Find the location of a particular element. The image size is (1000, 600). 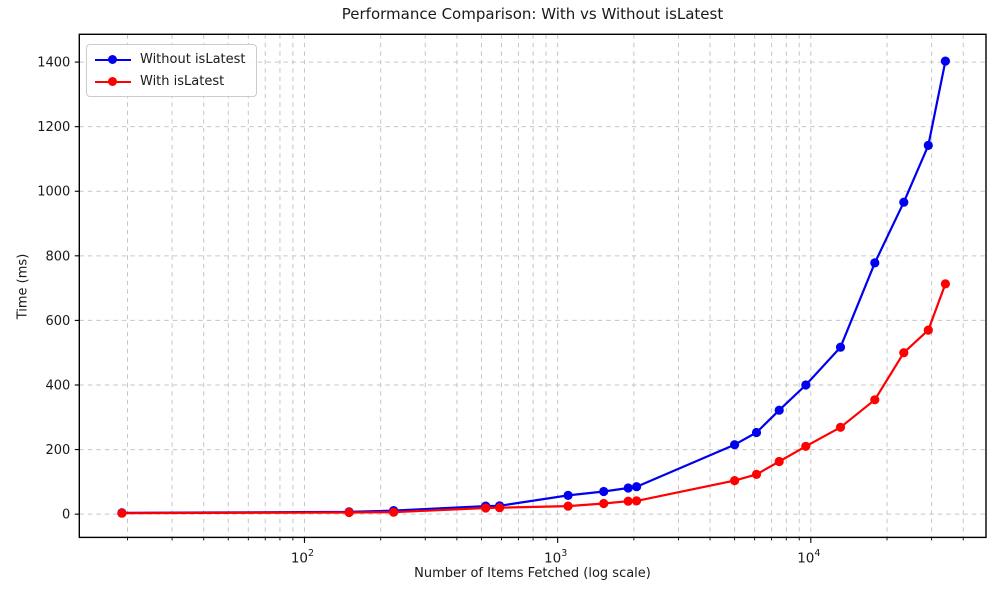

y-tick-label: 1000 is located at coordinates (53, 192).